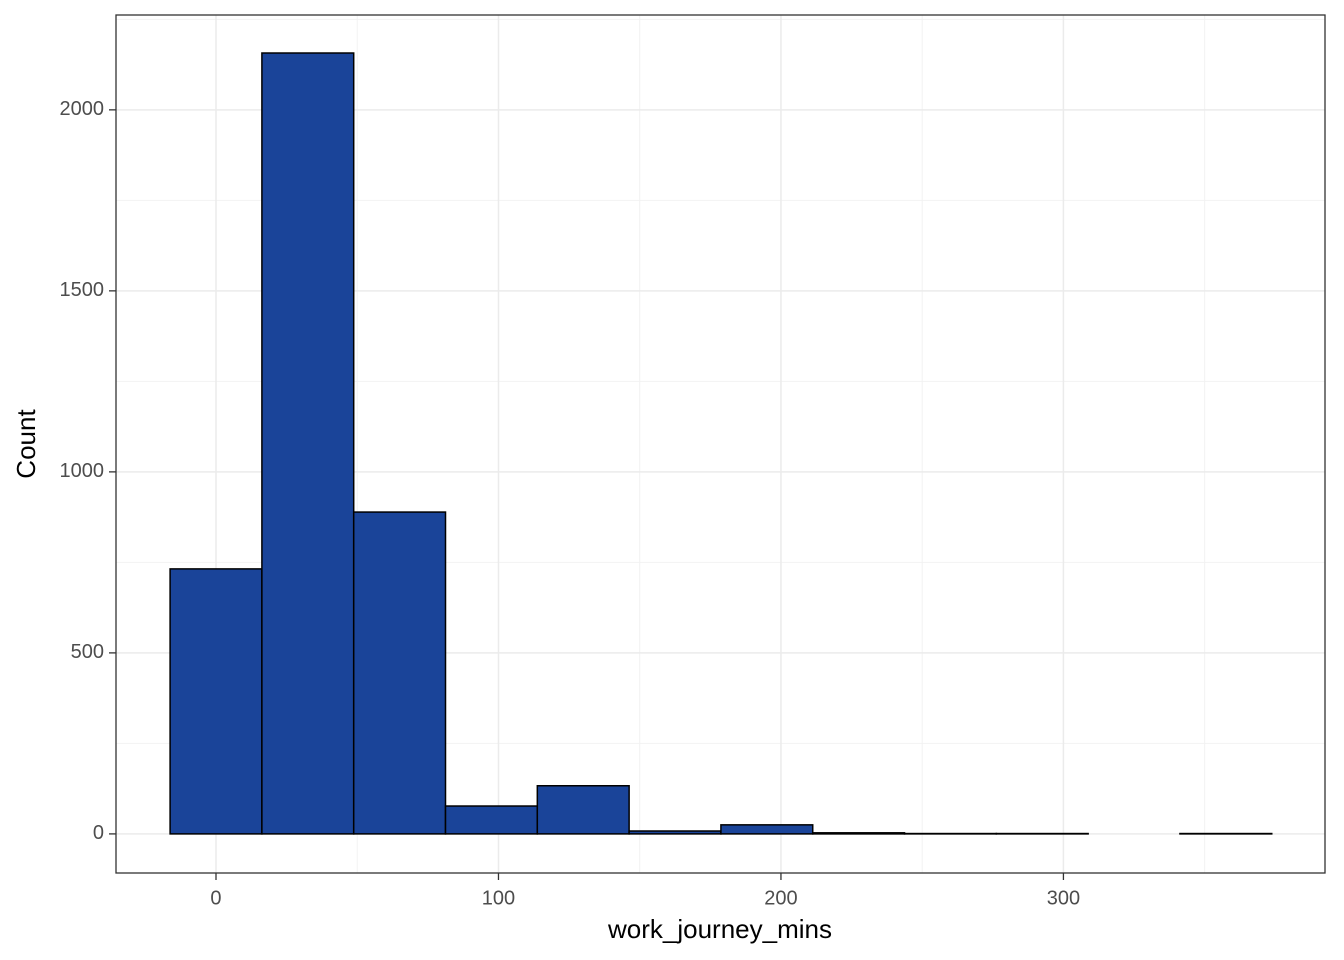  What do you see at coordinates (1063, 898) in the screenshot?
I see `x-tick-label: 300` at bounding box center [1063, 898].